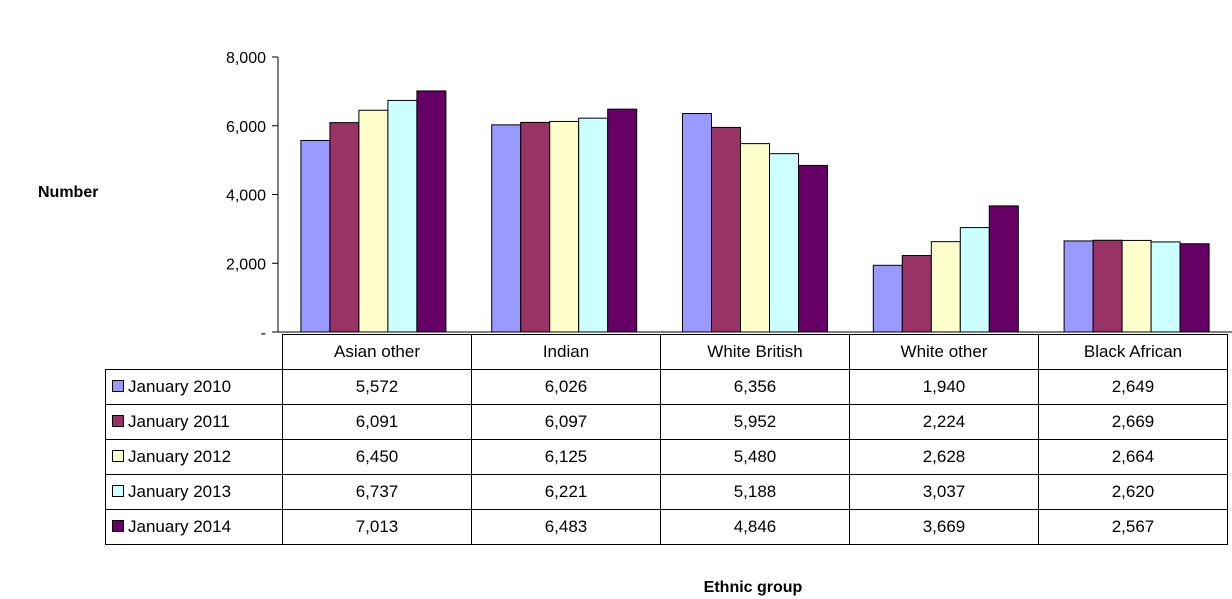 The height and width of the screenshot is (599, 1232). Describe the element at coordinates (944, 492) in the screenshot. I see `table-cell: 3,037` at that location.